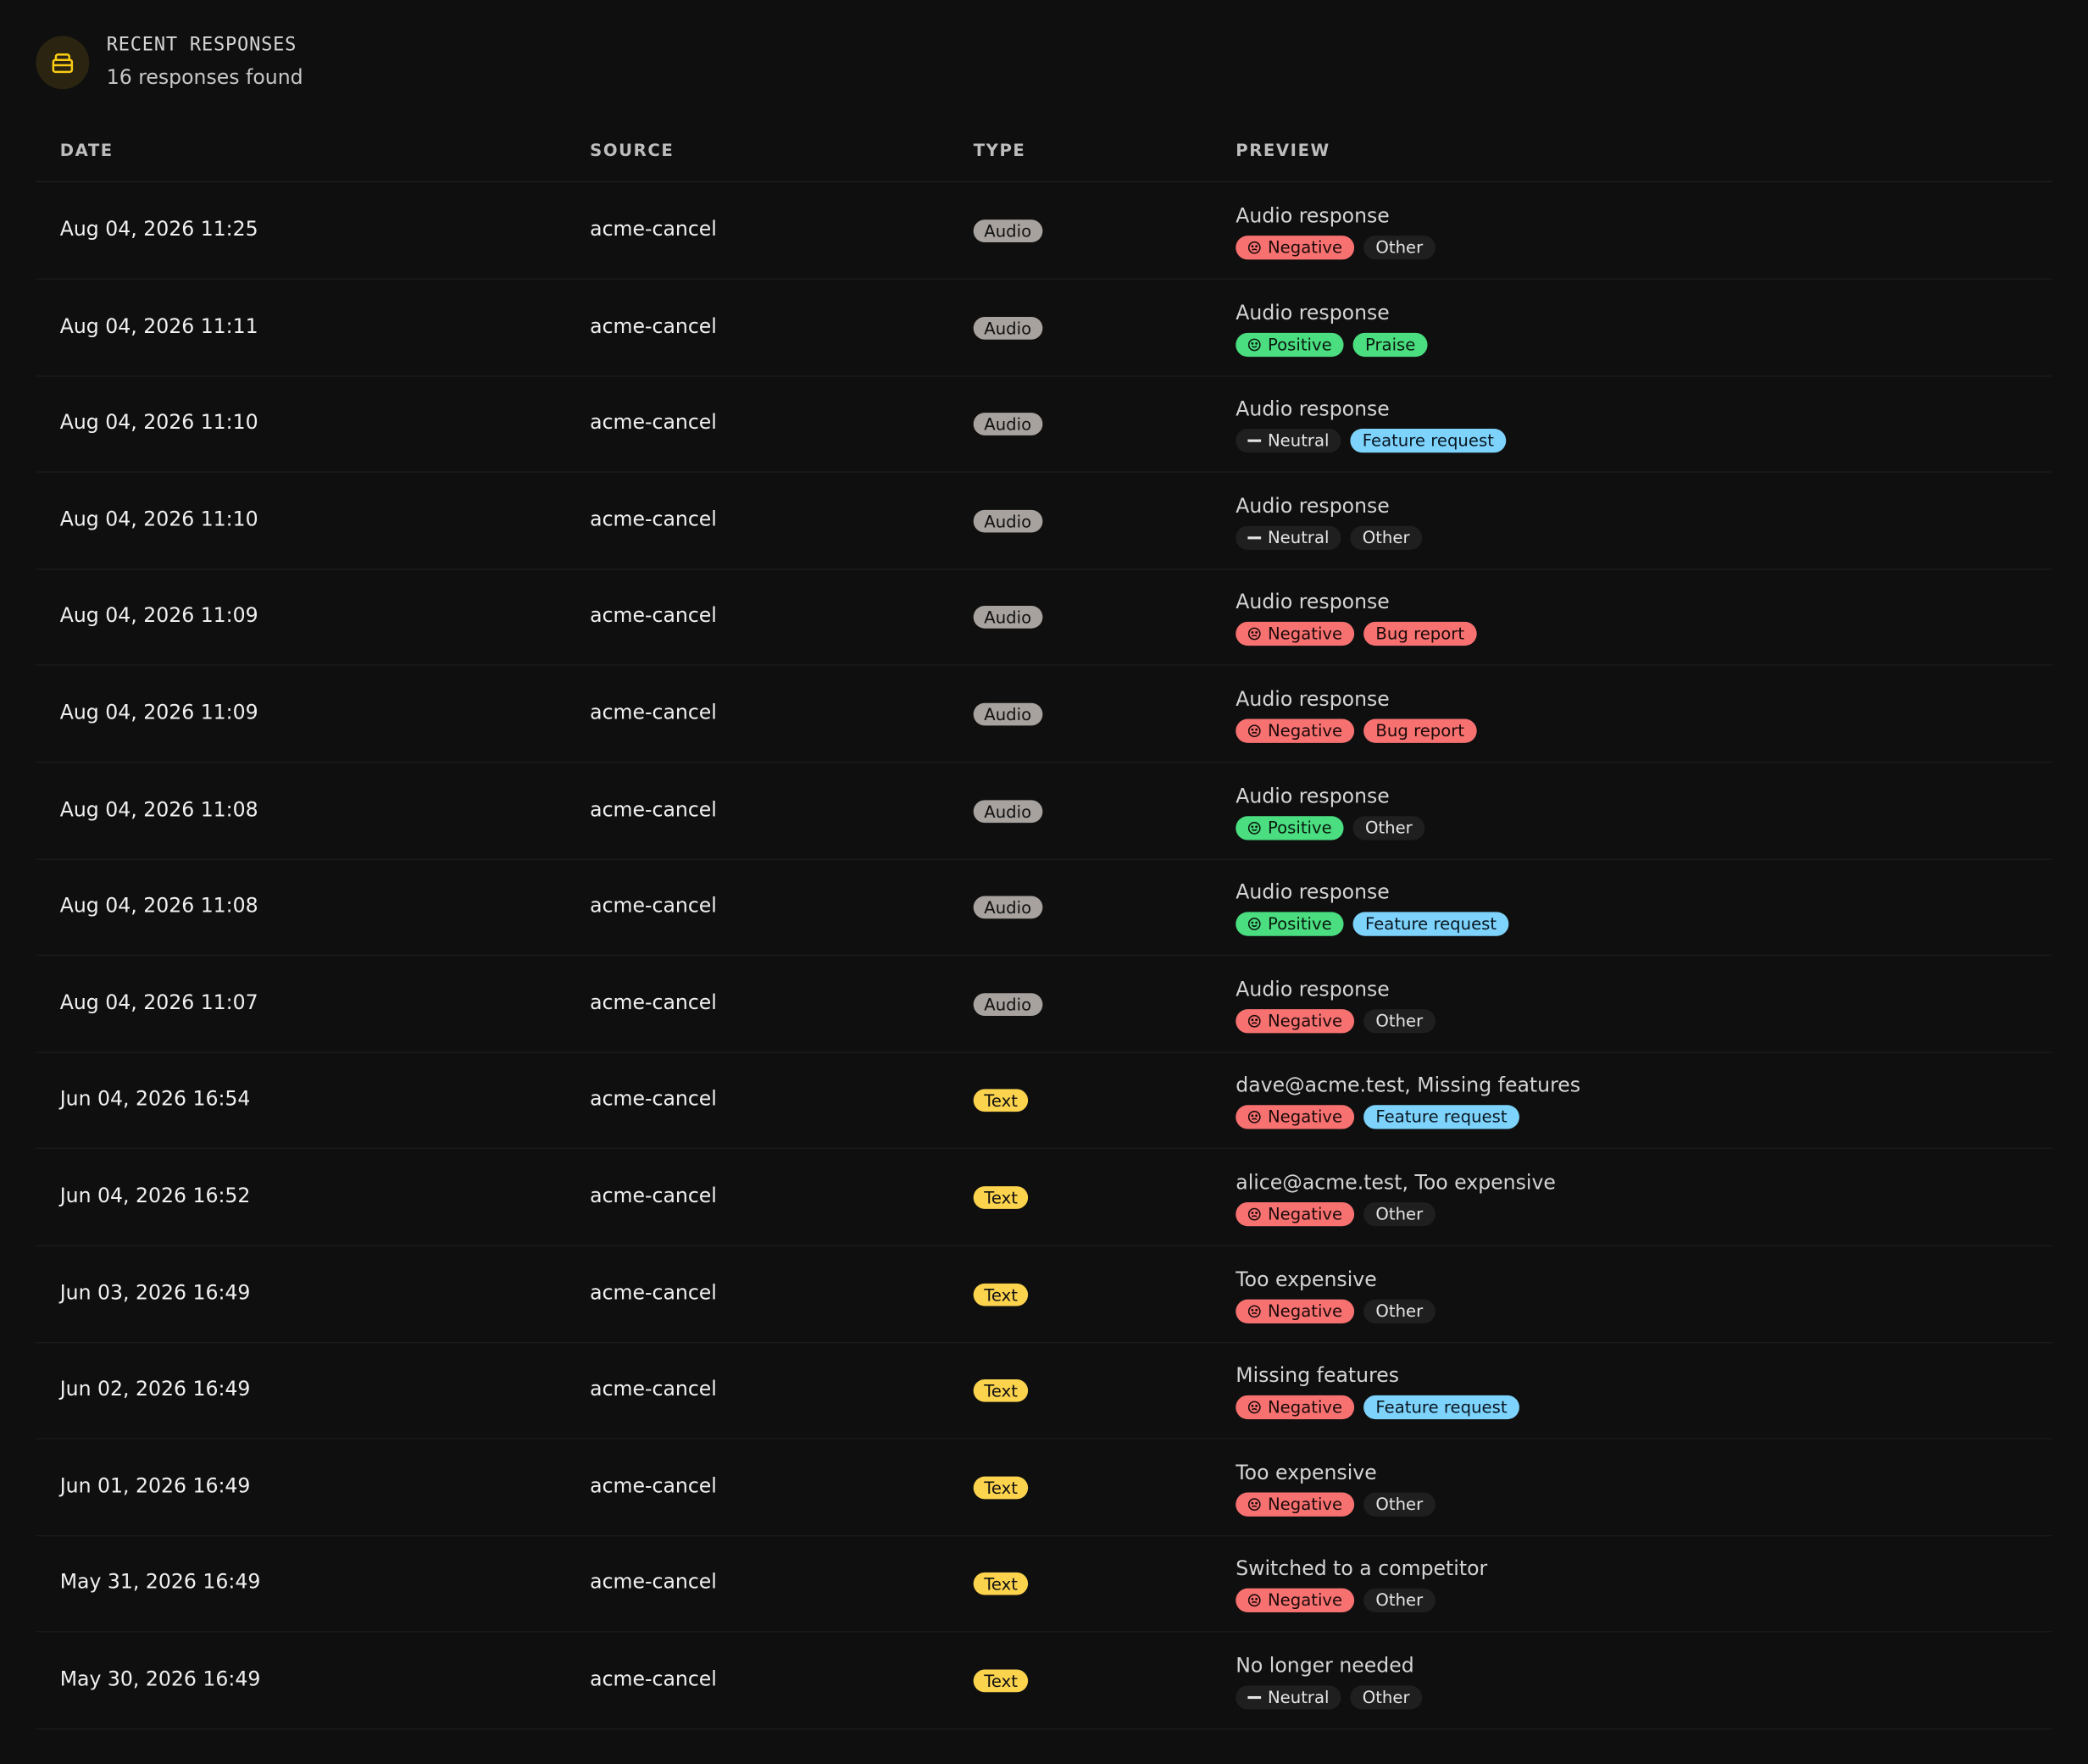 Image resolution: width=2088 pixels, height=1764 pixels. I want to click on preview-text: alice@acme.test, Too expensive, so click(1396, 1182).